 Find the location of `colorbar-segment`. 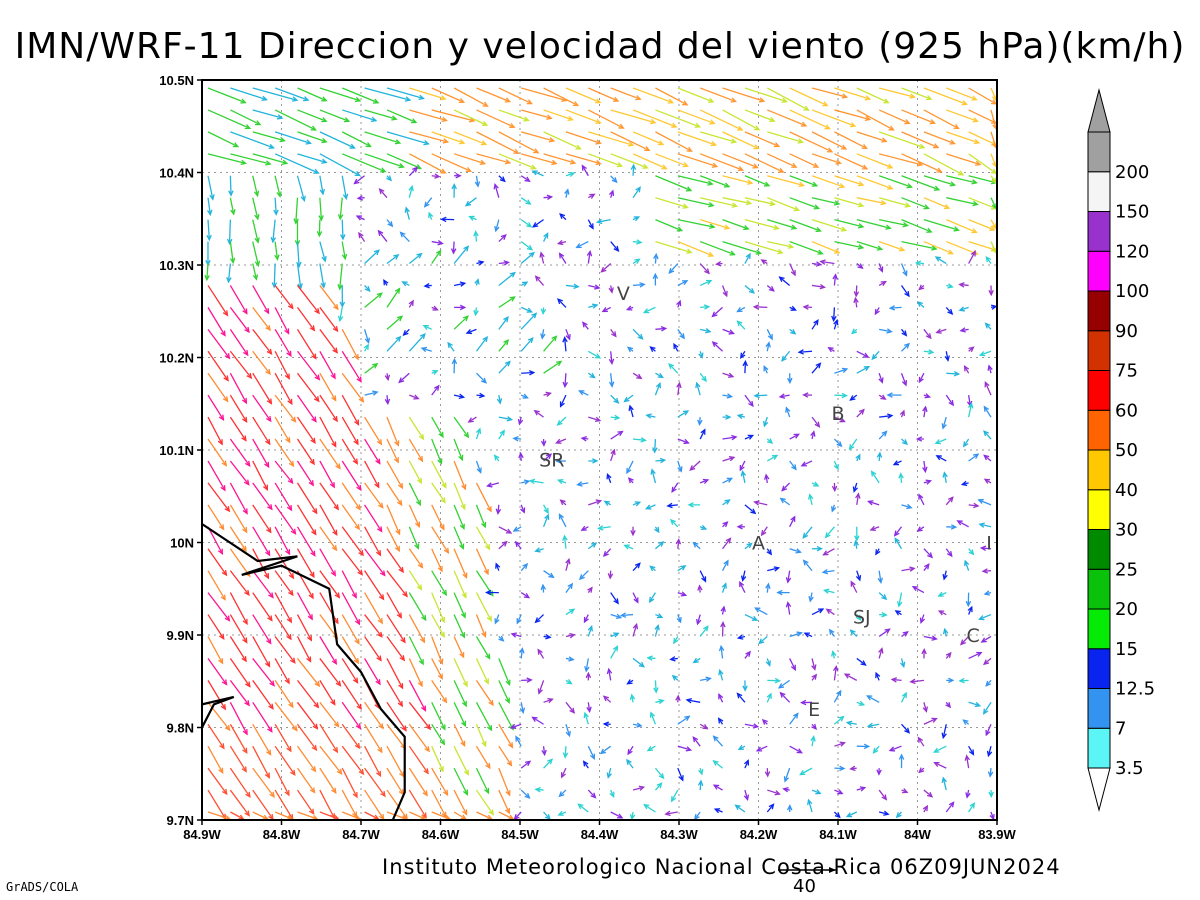

colorbar-segment is located at coordinates (1099, 509).